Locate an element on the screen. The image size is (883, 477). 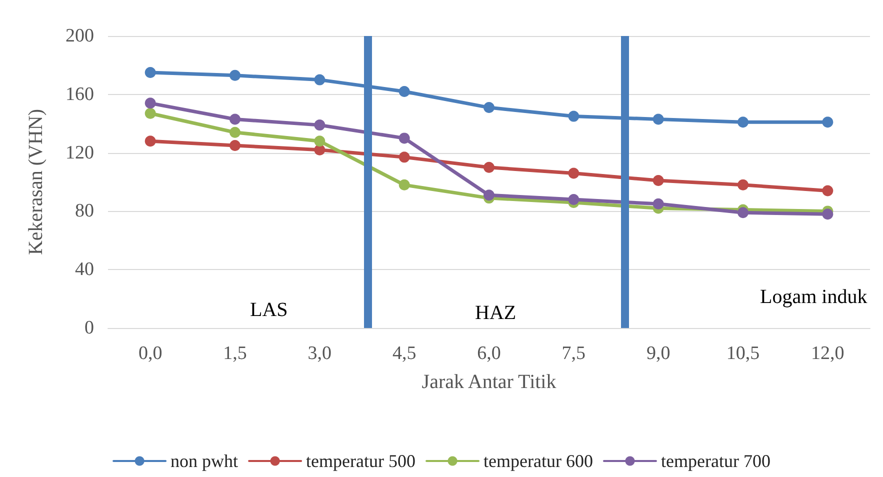
annotation: Logam induk is located at coordinates (814, 297).